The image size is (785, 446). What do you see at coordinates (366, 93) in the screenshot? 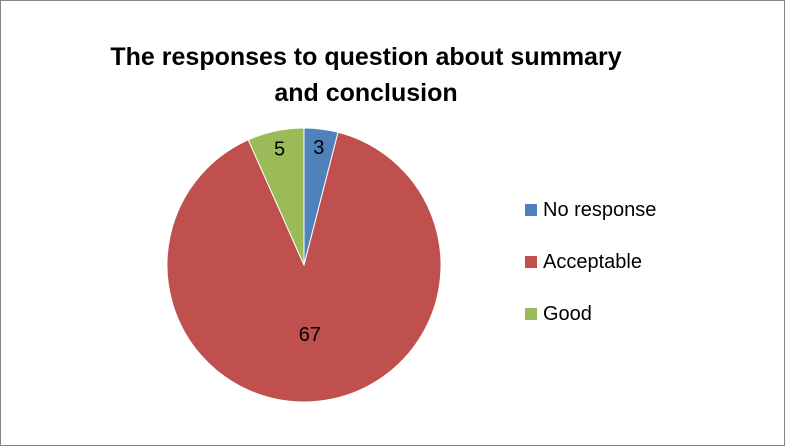
I see `chart-title-line-2: and conclusion` at bounding box center [366, 93].